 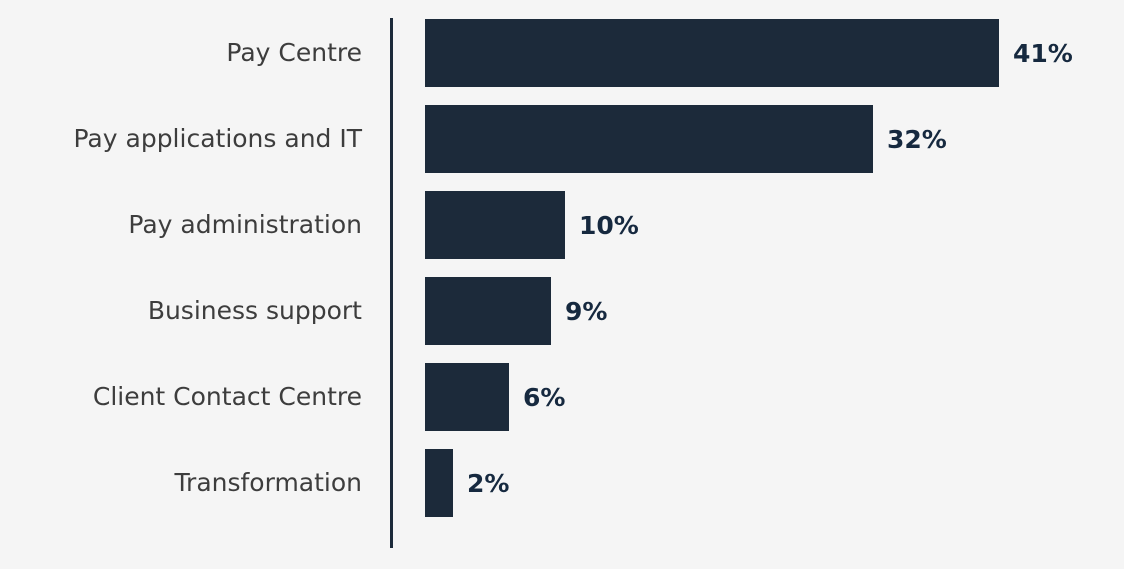 What do you see at coordinates (917, 139) in the screenshot?
I see `value-label: 32%` at bounding box center [917, 139].